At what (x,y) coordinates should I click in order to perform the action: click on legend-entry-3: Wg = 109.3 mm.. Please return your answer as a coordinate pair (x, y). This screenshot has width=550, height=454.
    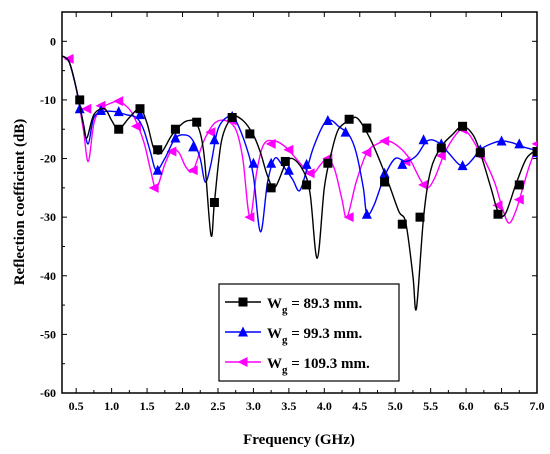
    Looking at the image, I should click on (297, 366).